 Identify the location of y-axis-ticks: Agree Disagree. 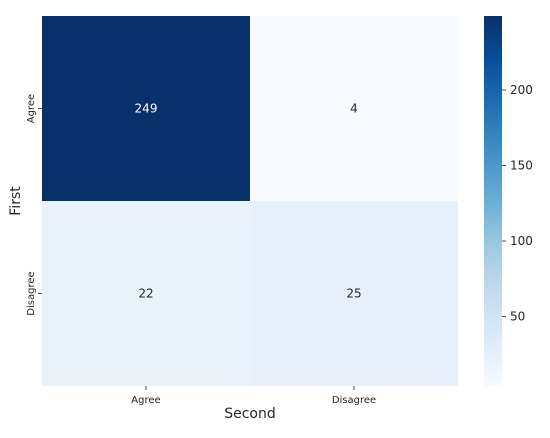
(34, 205).